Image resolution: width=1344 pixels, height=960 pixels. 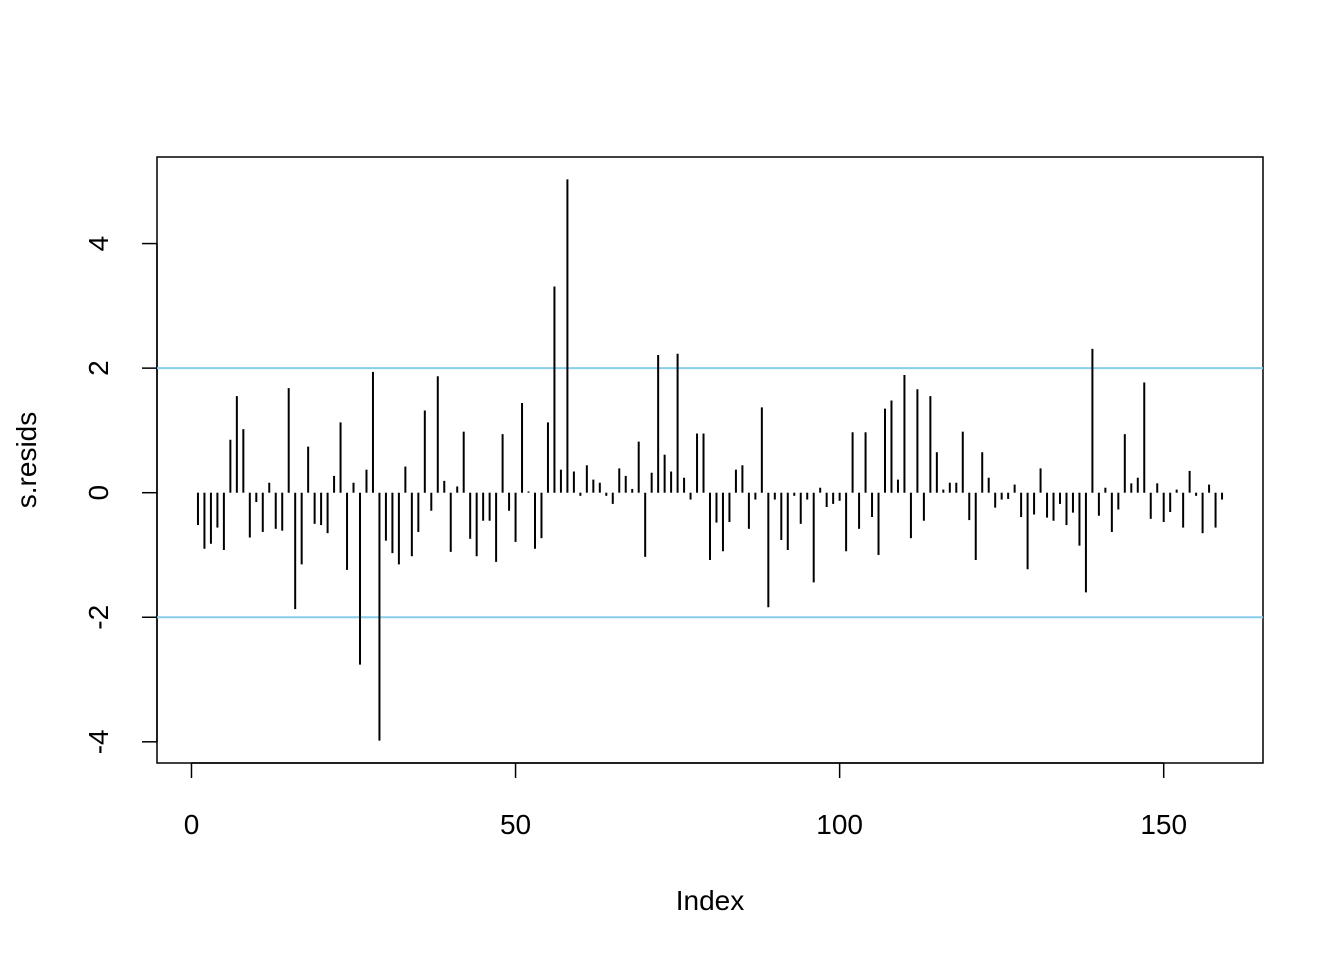 What do you see at coordinates (98, 617) in the screenshot?
I see `y-tick-label: -2` at bounding box center [98, 617].